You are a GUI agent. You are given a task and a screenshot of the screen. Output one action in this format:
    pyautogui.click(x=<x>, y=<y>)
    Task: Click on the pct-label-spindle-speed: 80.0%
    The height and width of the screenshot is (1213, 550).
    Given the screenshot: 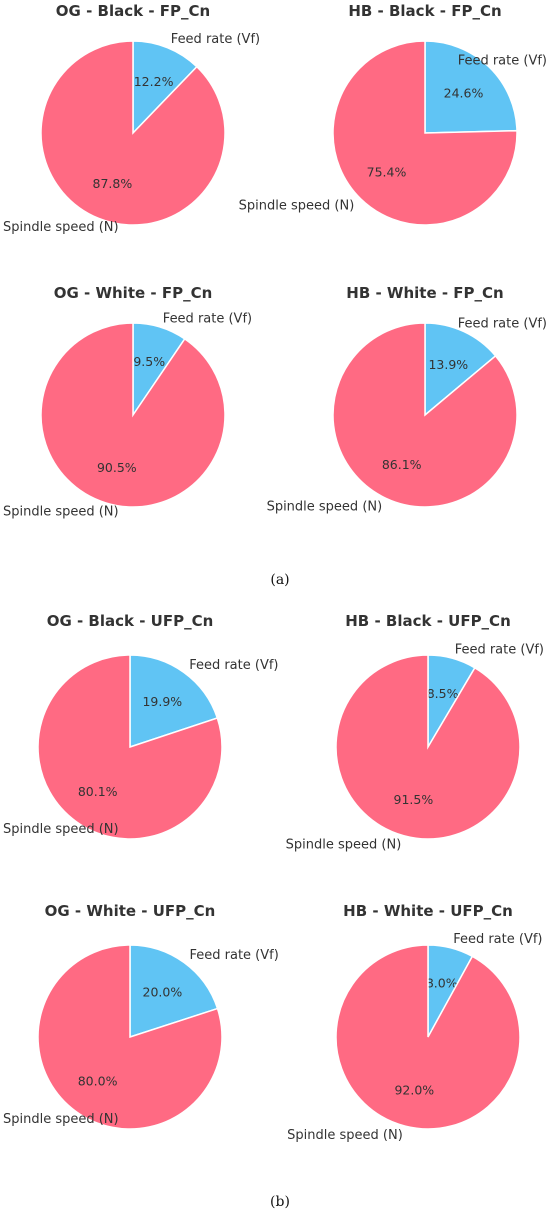 What is the action you would take?
    pyautogui.click(x=98, y=1081)
    